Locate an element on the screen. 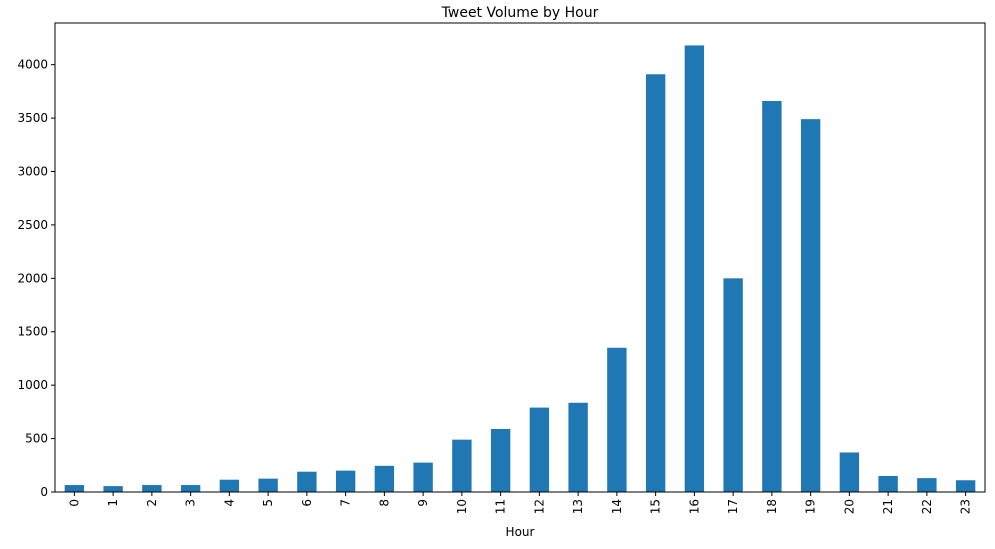 Image resolution: width=995 pixels, height=549 pixels. y-tick-label: 1500 is located at coordinates (32, 332).